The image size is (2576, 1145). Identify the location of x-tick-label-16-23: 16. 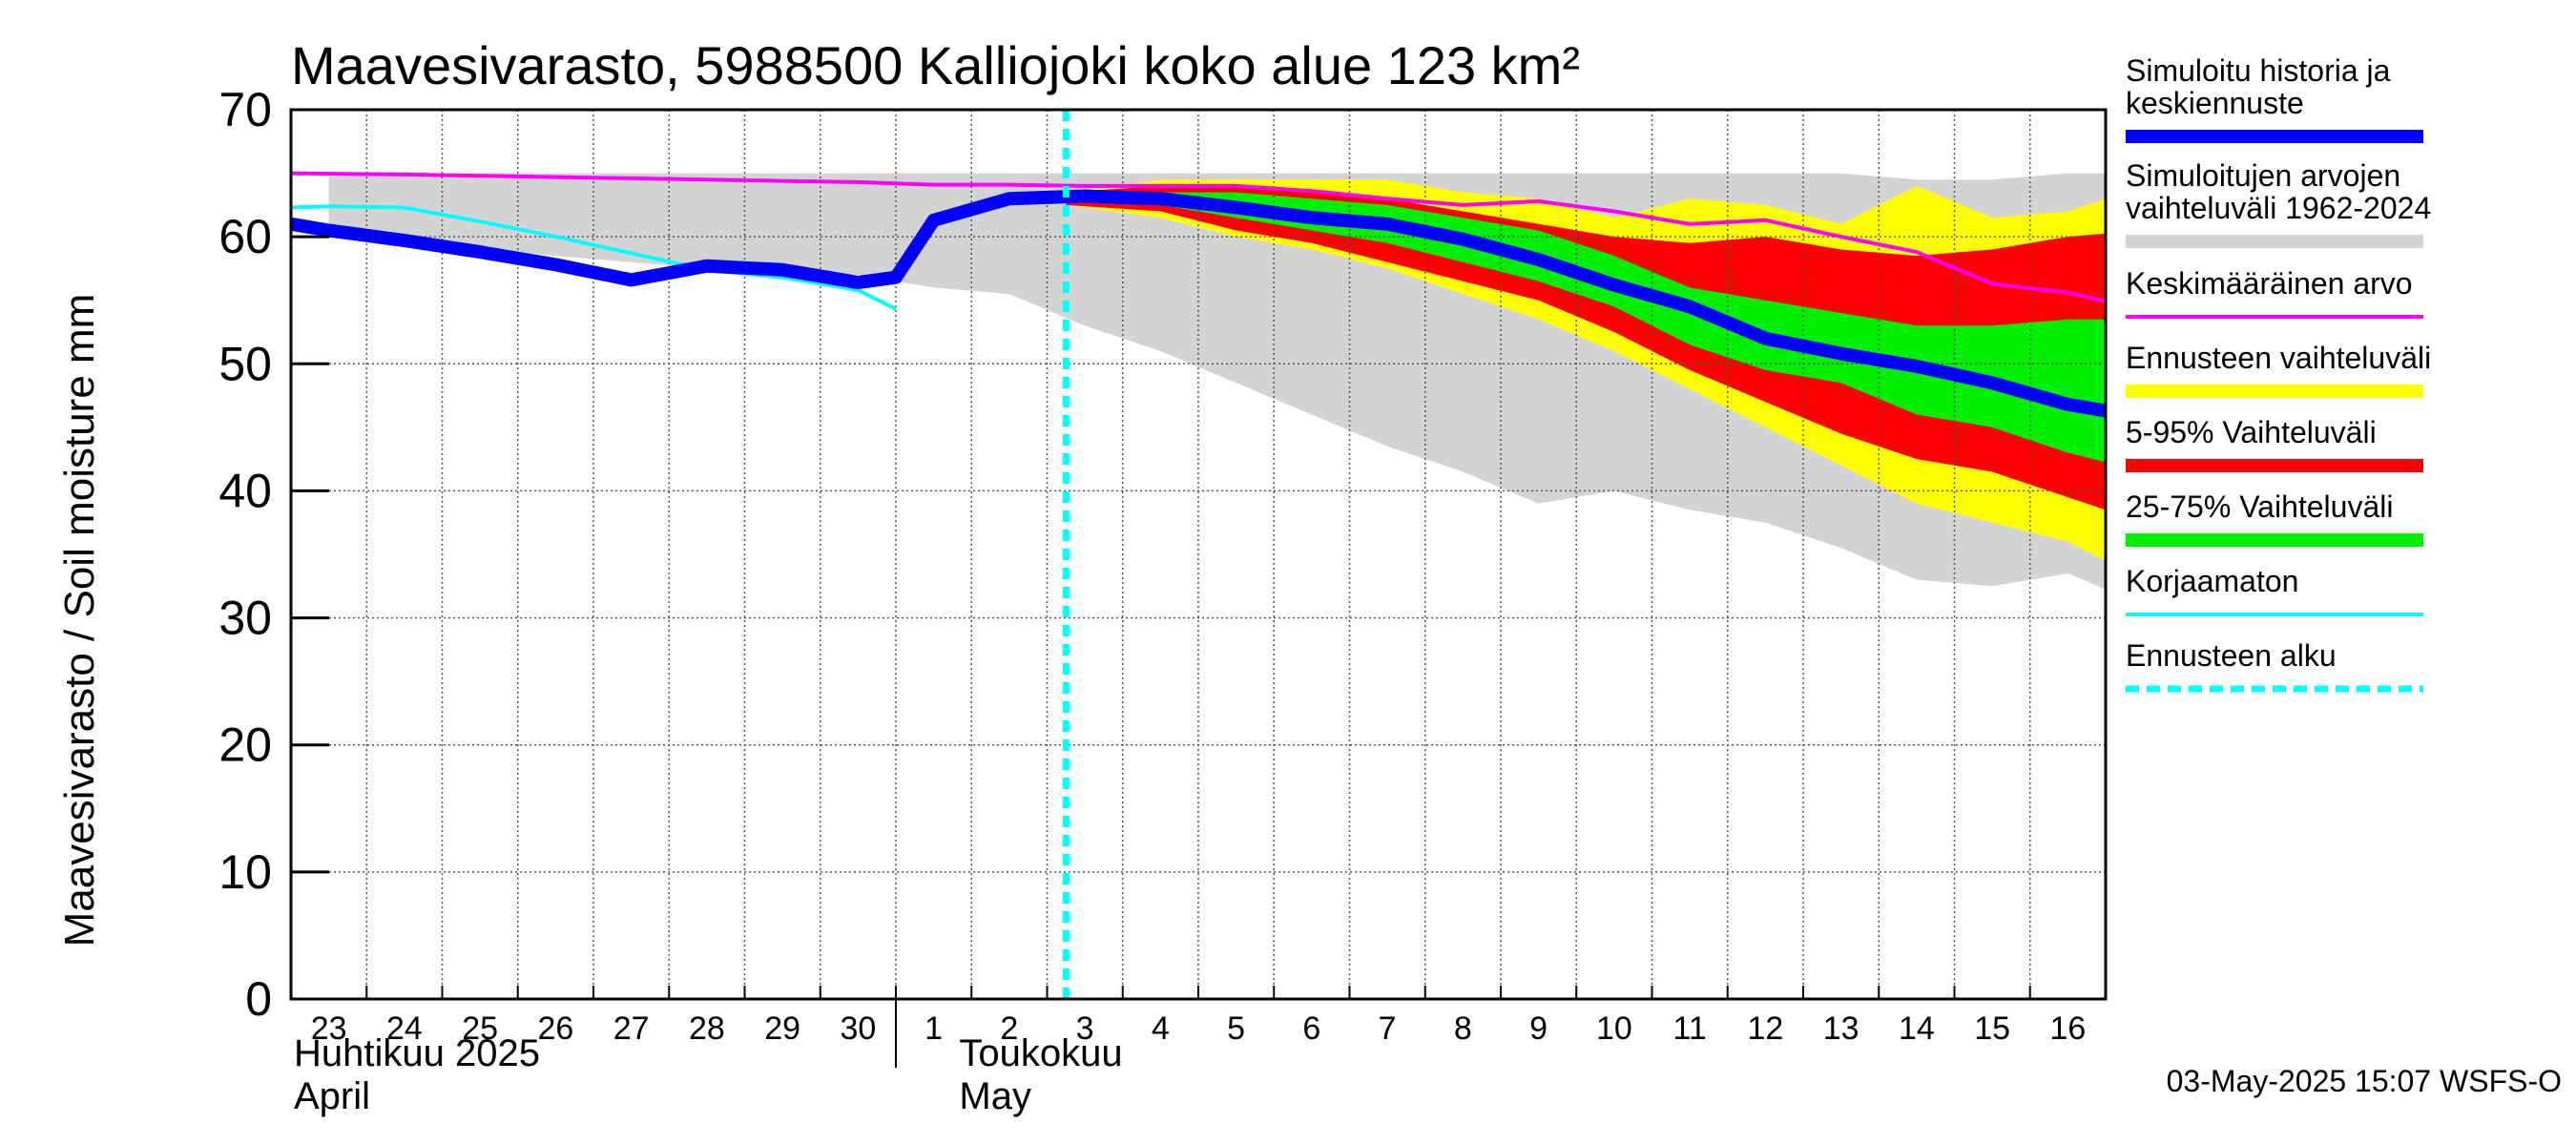
(2067, 1029).